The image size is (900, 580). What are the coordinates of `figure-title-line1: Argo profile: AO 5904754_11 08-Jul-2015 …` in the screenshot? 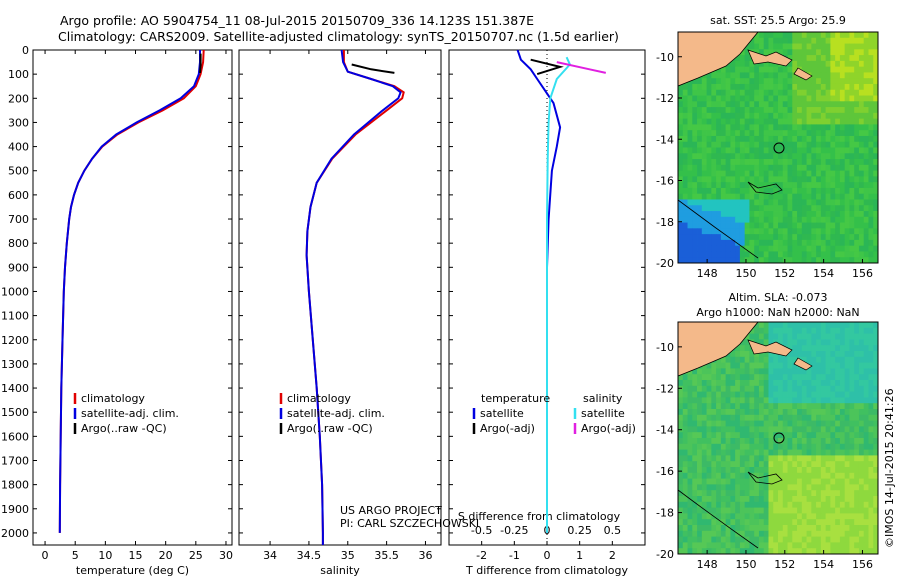 It's located at (297, 20).